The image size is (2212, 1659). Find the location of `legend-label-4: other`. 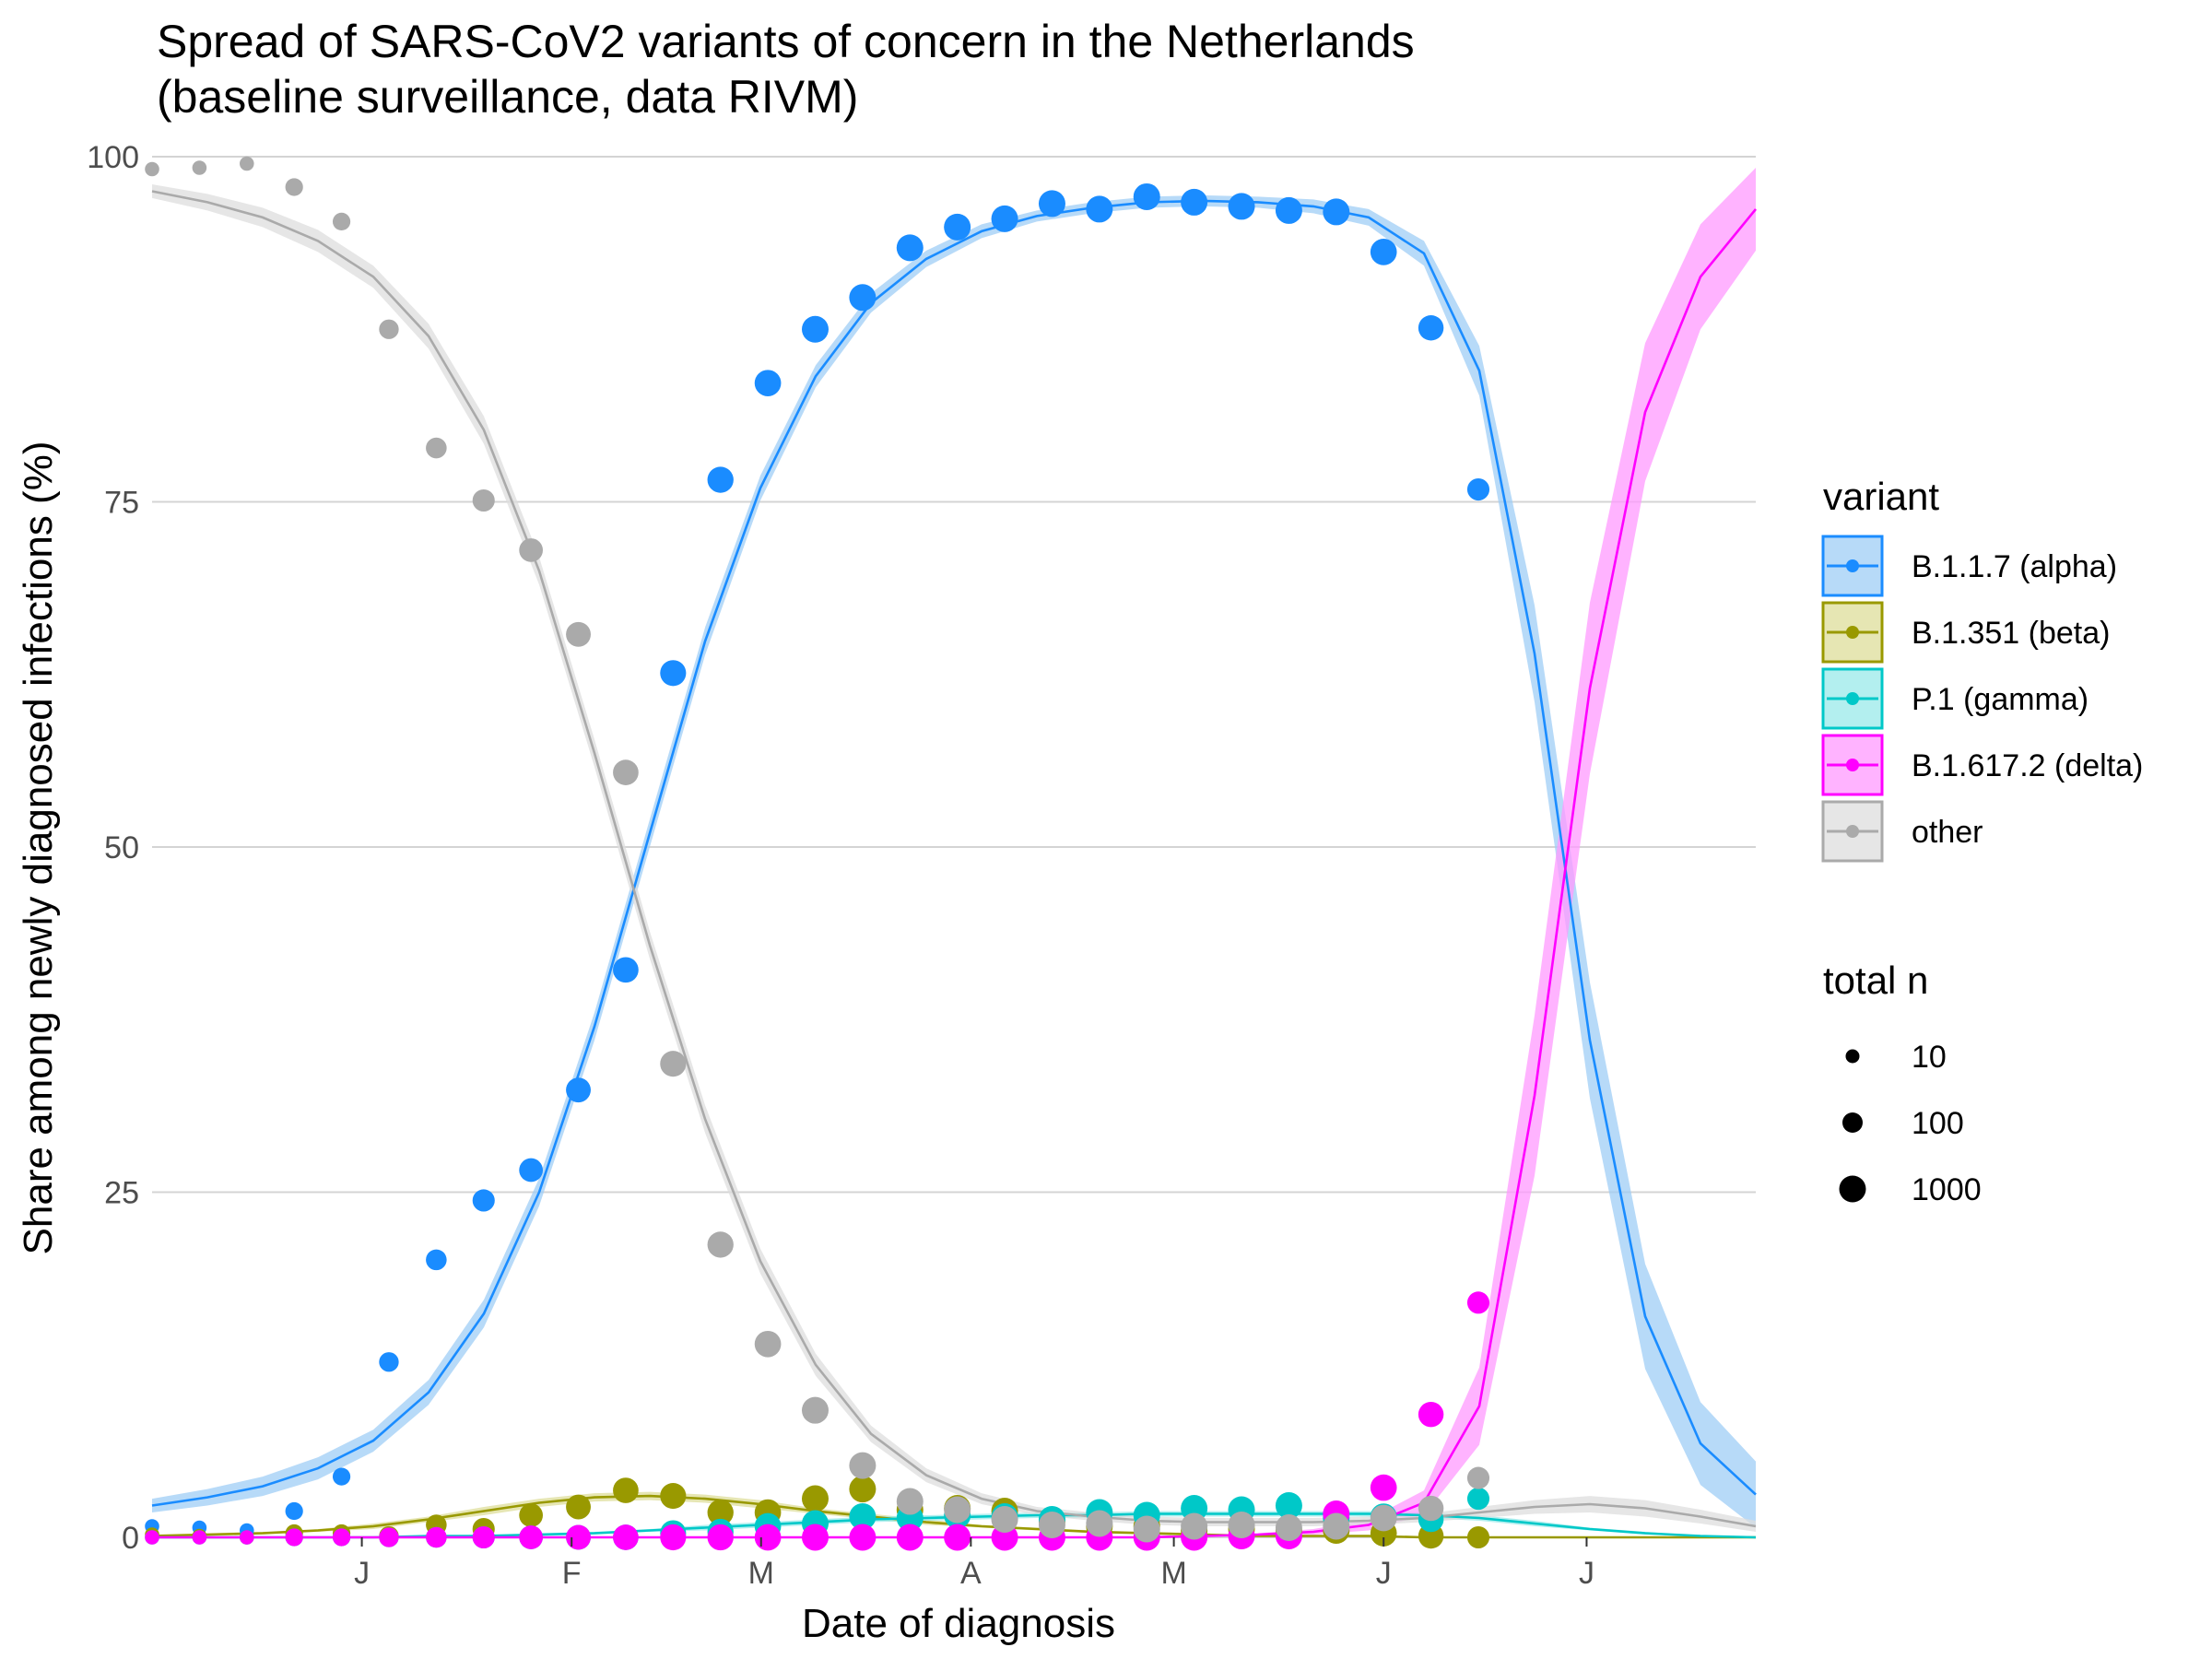

legend-label-4: other is located at coordinates (1947, 832).